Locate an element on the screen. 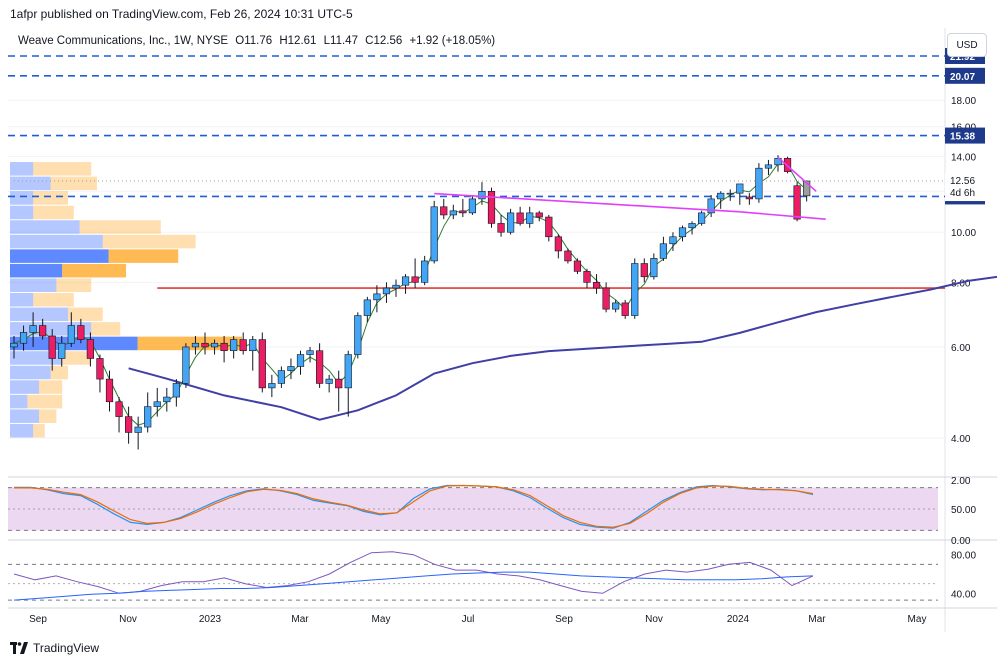  x-tick-label: 2024 is located at coordinates (738, 619).